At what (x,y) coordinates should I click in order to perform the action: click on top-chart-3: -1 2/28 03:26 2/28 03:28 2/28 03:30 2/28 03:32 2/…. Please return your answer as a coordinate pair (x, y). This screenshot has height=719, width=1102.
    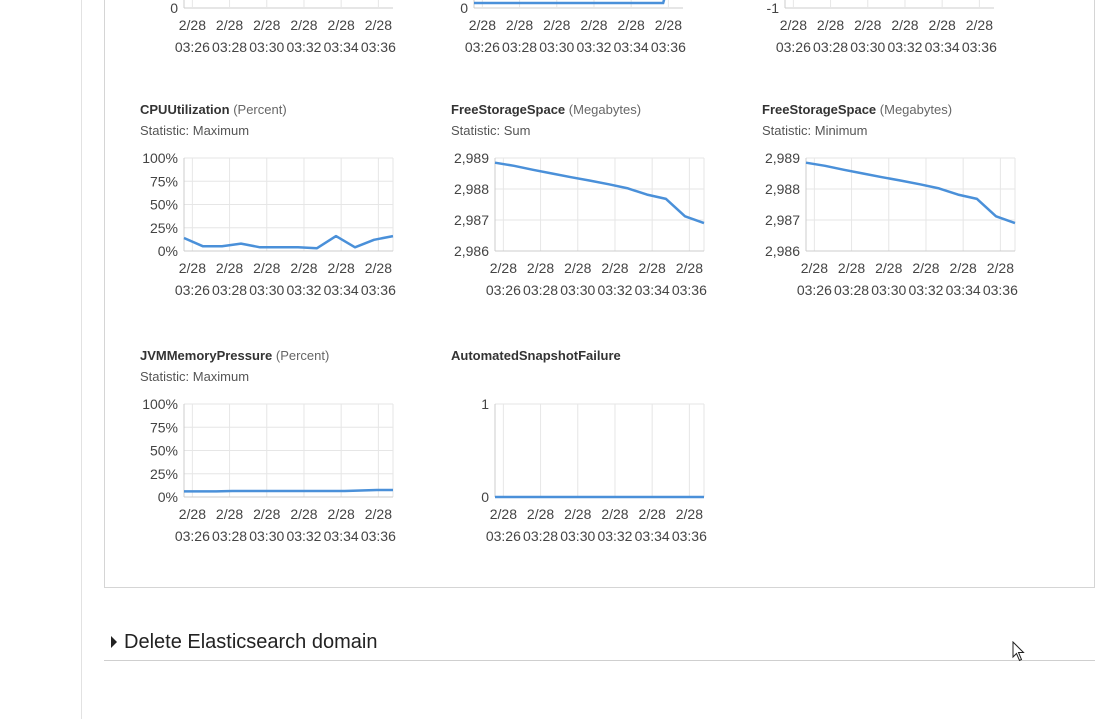
    Looking at the image, I should click on (877, 29).